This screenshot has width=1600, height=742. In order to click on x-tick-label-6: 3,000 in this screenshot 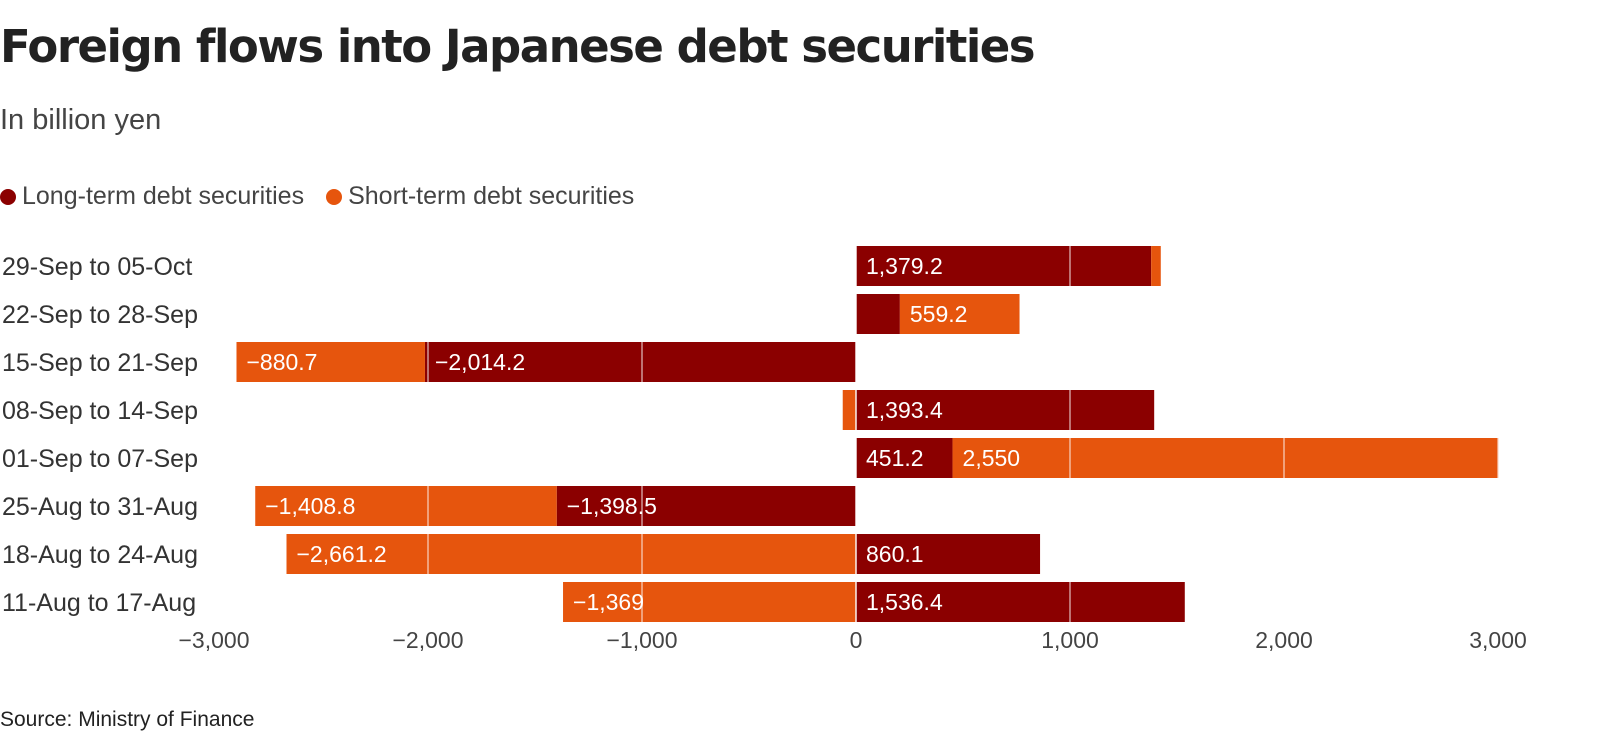, I will do `click(1498, 640)`.